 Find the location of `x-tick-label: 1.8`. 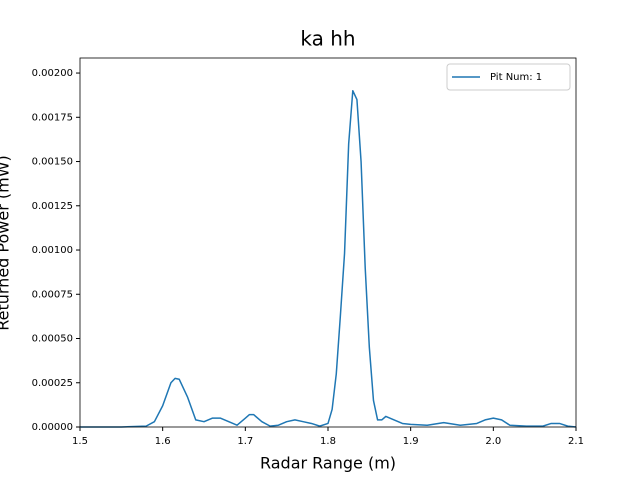

x-tick-label: 1.8 is located at coordinates (328, 441).